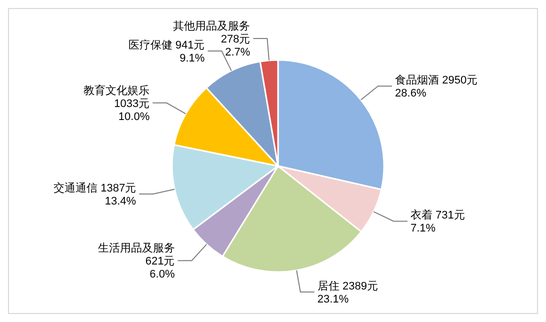  What do you see at coordinates (166, 51) in the screenshot?
I see `slice-label: 医疗保健 941元 9.1%` at bounding box center [166, 51].